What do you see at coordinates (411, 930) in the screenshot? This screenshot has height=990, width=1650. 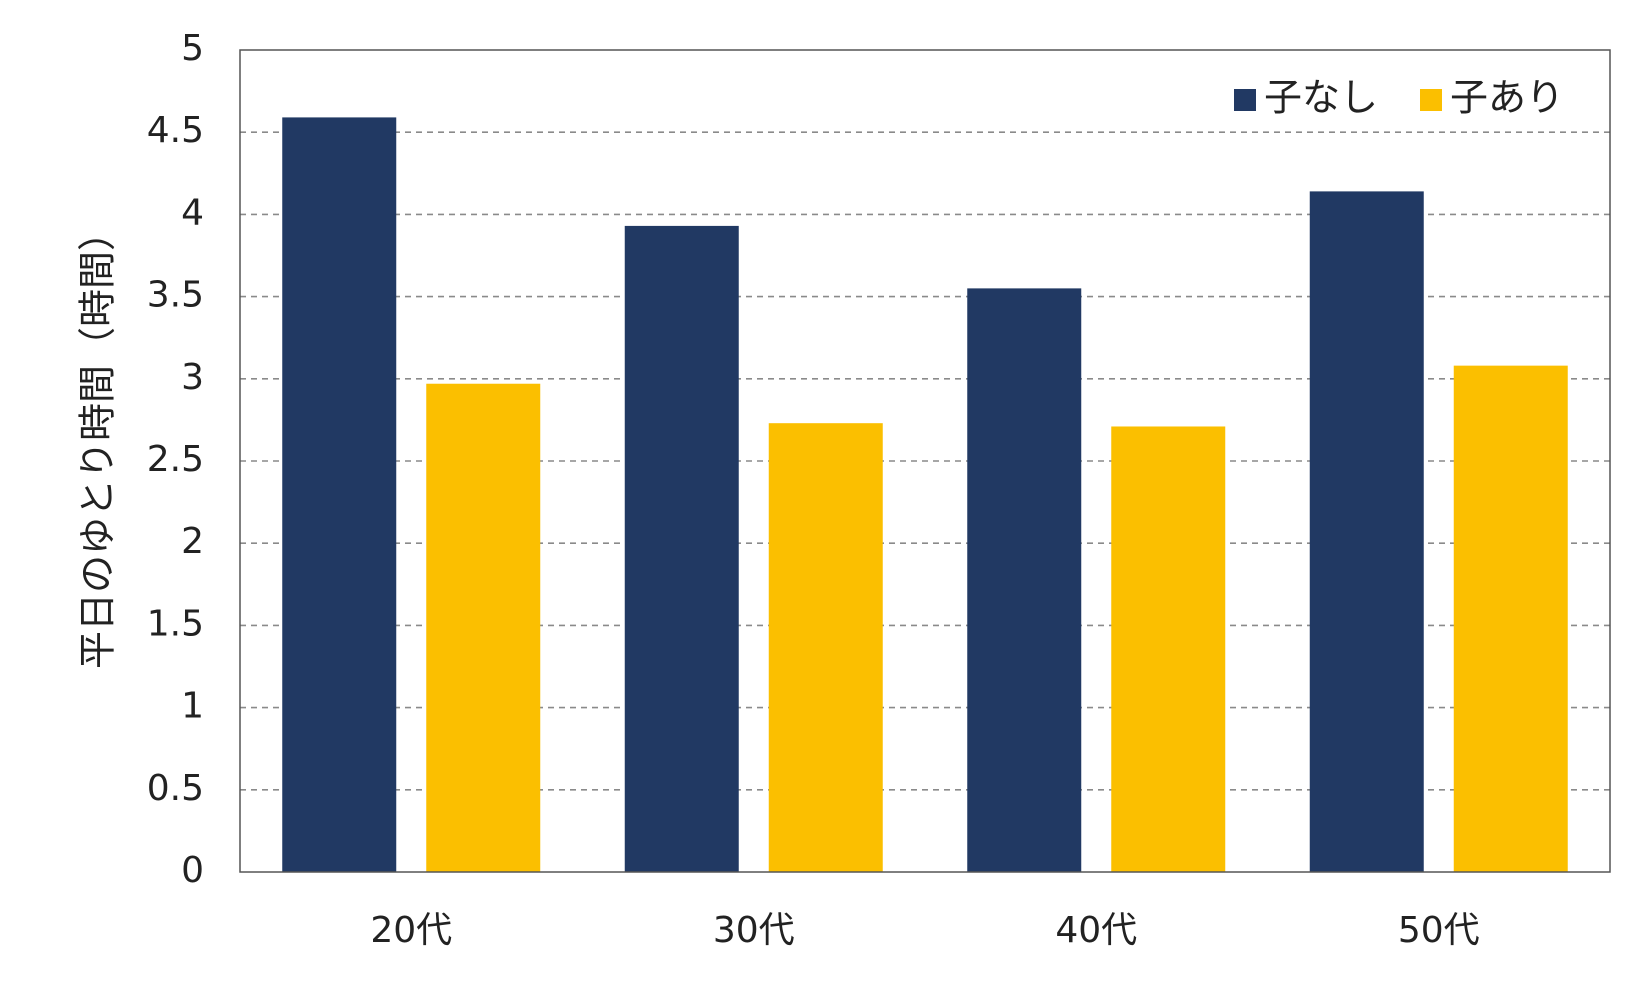 I see `x-category-label: 20代` at bounding box center [411, 930].